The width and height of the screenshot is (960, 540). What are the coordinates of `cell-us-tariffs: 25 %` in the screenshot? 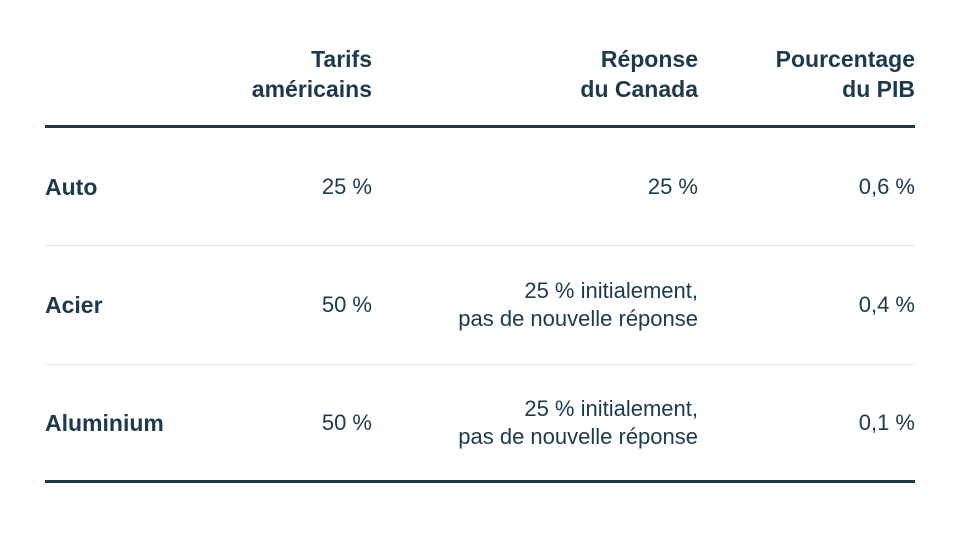 It's located at (301, 186).